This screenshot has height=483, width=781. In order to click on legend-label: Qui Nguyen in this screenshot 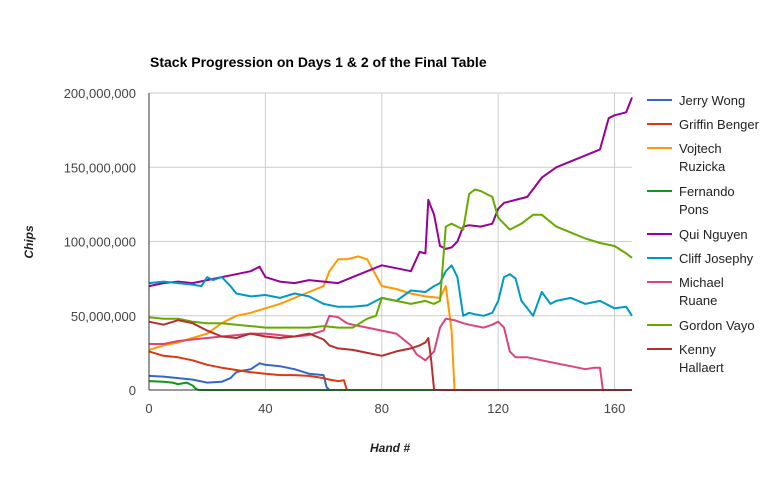, I will do `click(713, 234)`.